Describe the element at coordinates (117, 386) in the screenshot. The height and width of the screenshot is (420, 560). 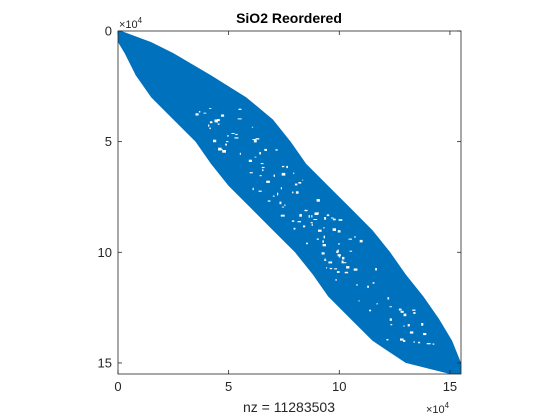
I see `x-tick-label: 0` at that location.